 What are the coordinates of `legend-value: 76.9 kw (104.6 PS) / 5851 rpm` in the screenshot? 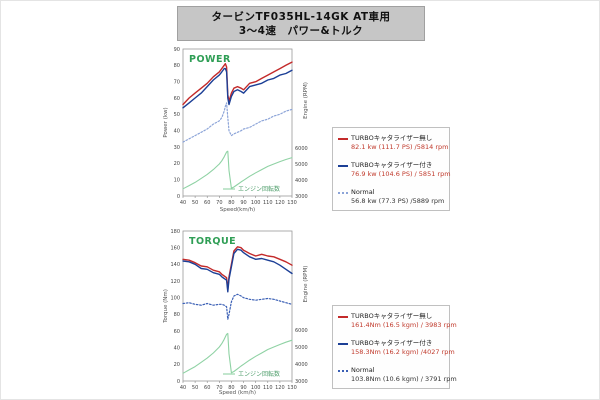 It's located at (401, 174).